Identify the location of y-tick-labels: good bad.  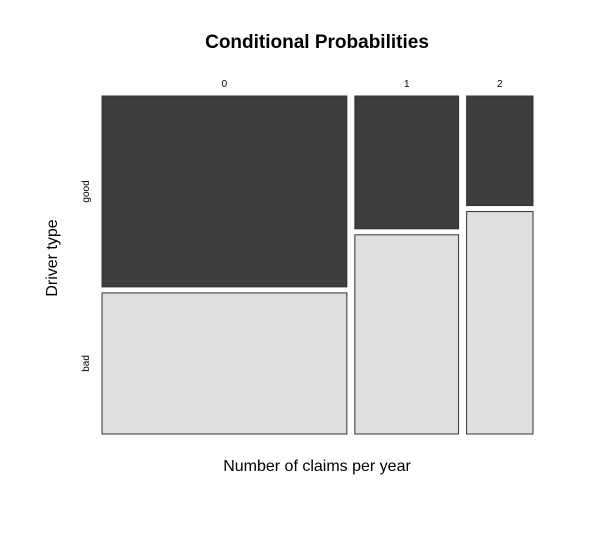
(86, 275).